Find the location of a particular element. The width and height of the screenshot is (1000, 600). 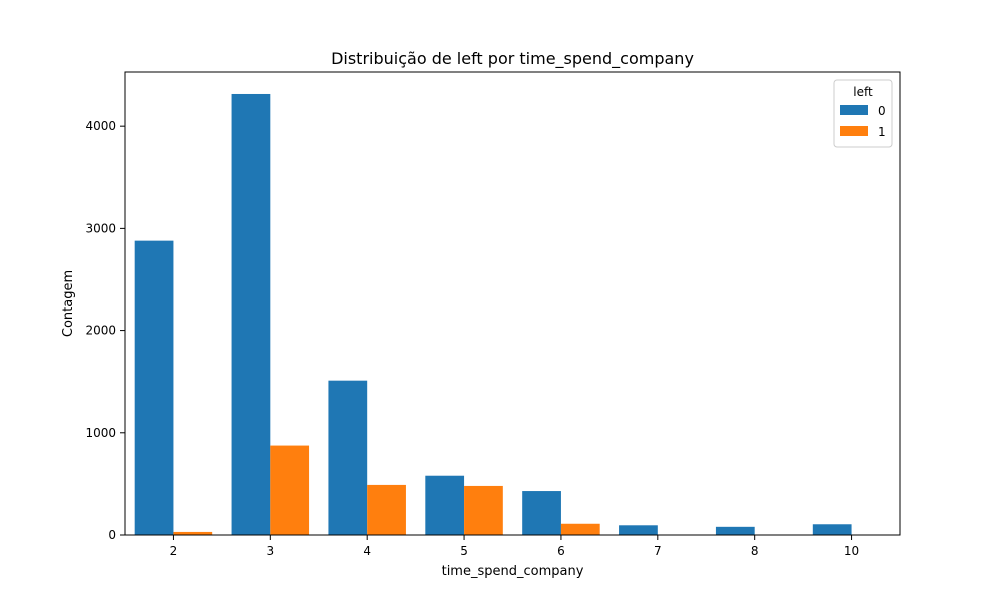

y-tick-label: 2000 is located at coordinates (100, 331).